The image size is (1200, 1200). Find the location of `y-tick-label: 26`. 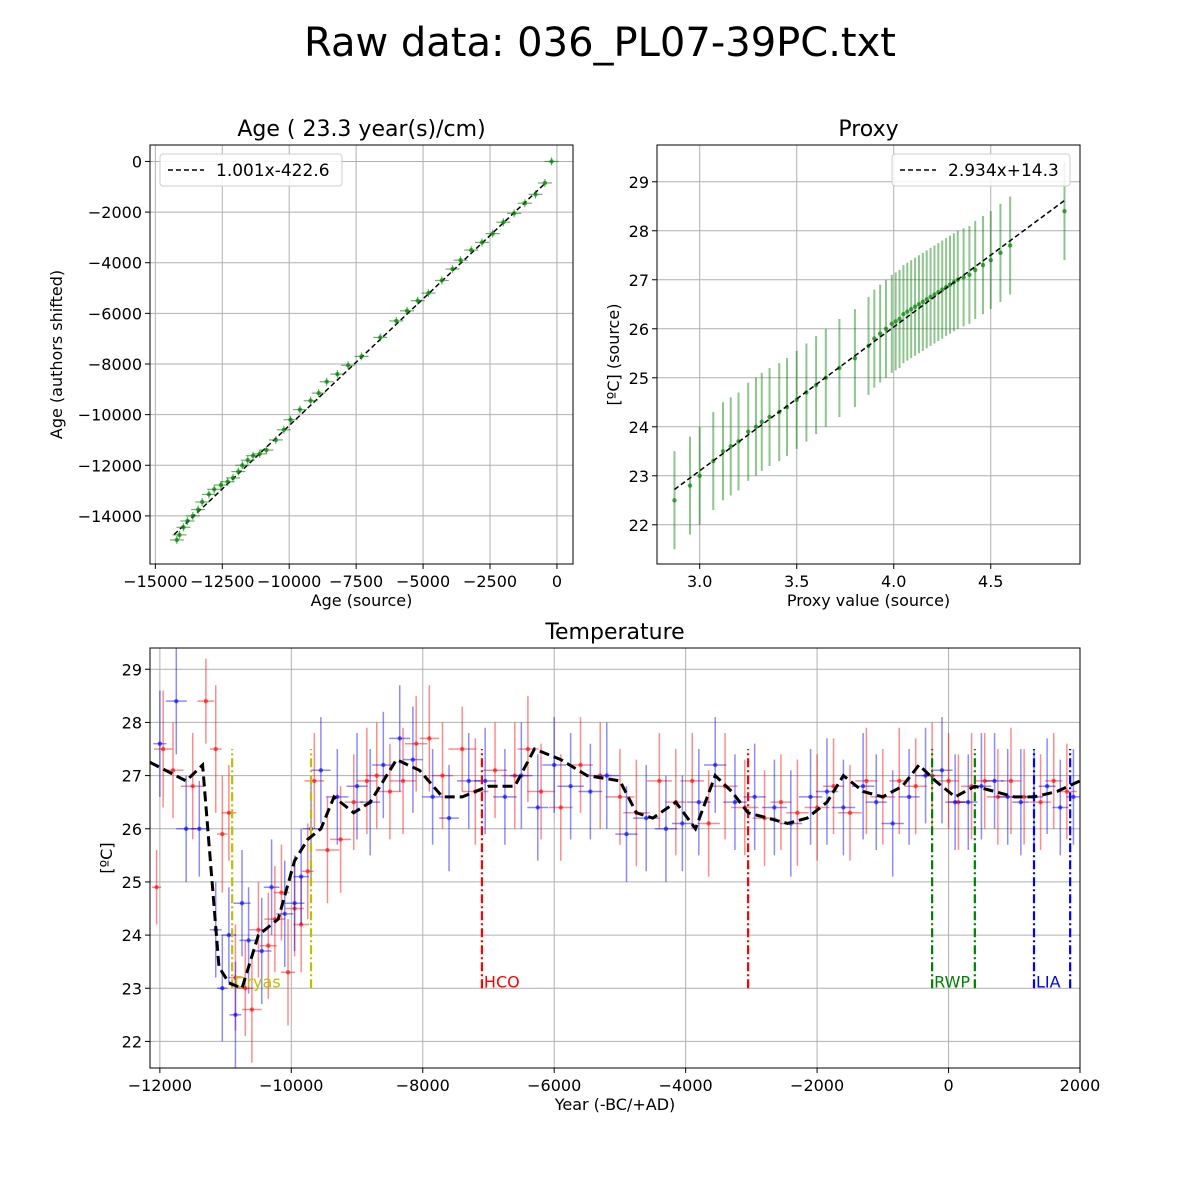

y-tick-label: 26 is located at coordinates (132, 829).